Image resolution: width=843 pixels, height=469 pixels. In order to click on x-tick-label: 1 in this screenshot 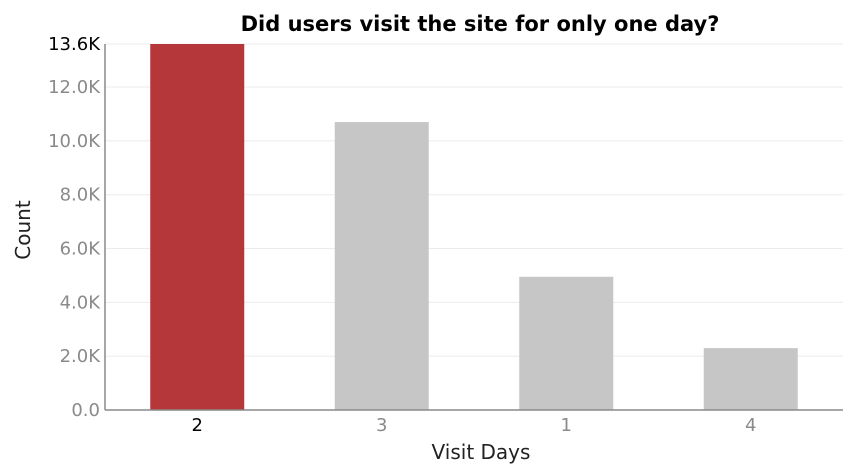, I will do `click(566, 425)`.